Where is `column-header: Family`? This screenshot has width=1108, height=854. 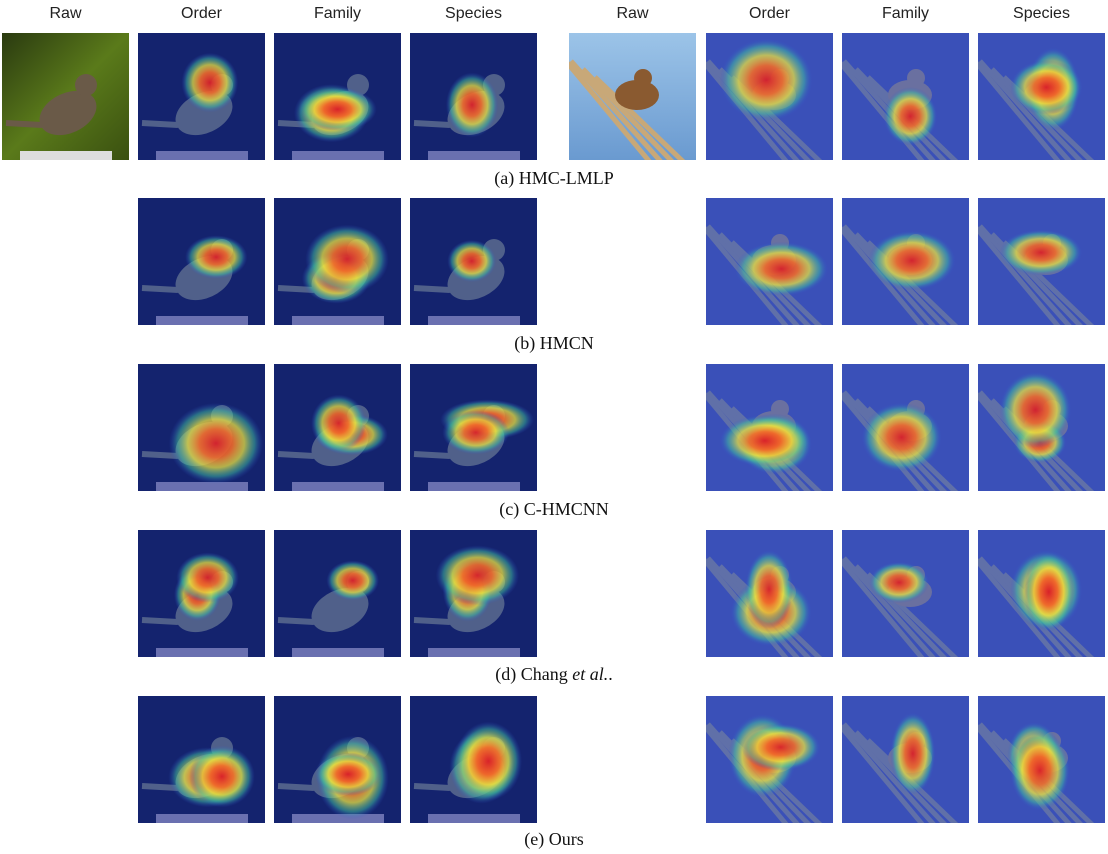 column-header: Family is located at coordinates (905, 13).